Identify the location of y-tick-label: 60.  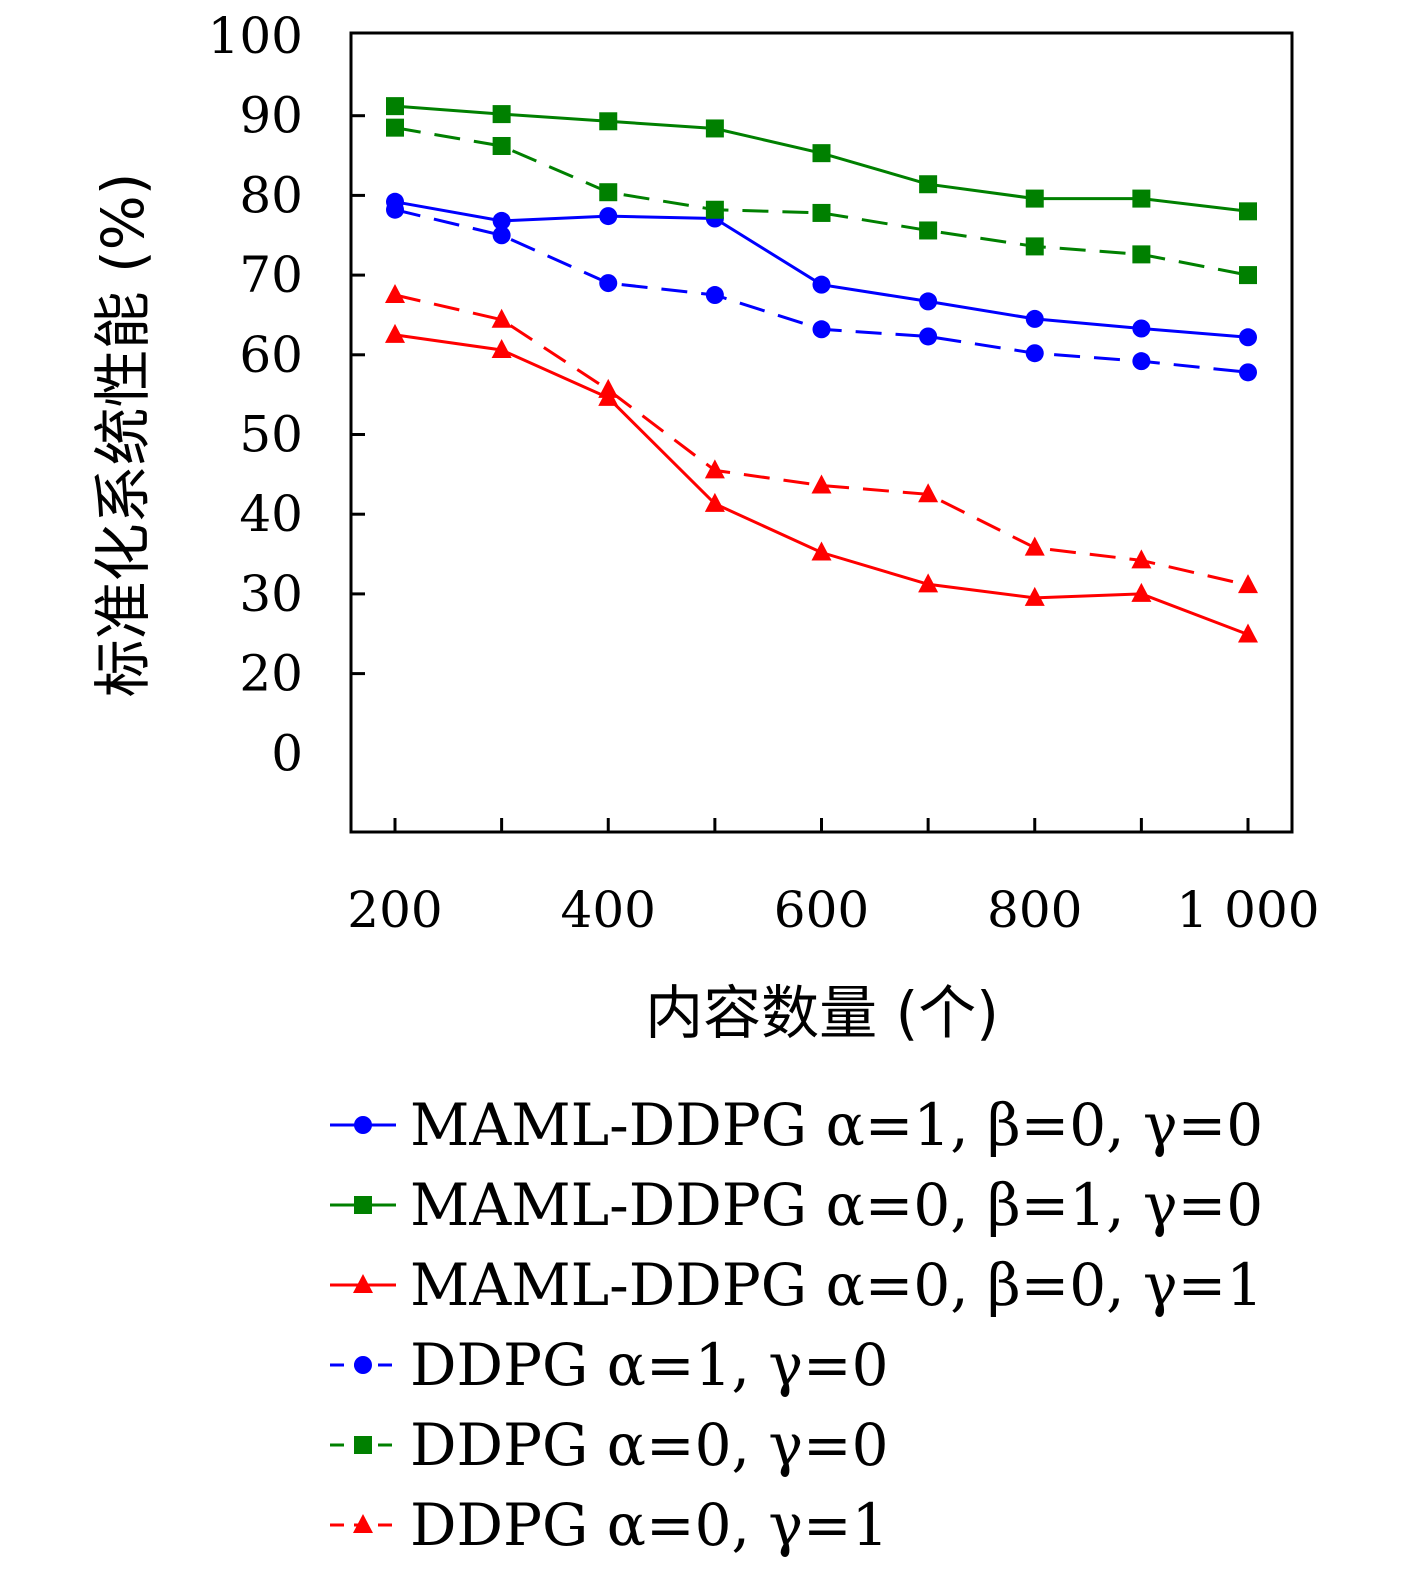
(271, 355).